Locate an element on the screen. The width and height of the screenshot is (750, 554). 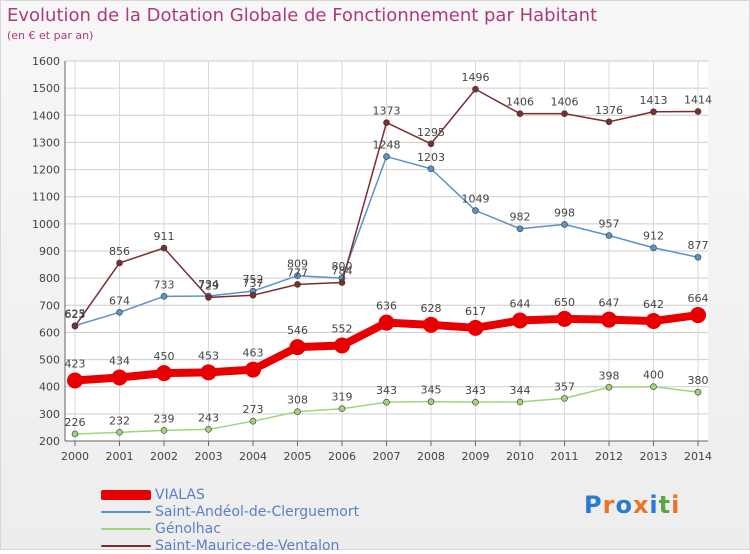
data-label: 809 is located at coordinates (297, 264).